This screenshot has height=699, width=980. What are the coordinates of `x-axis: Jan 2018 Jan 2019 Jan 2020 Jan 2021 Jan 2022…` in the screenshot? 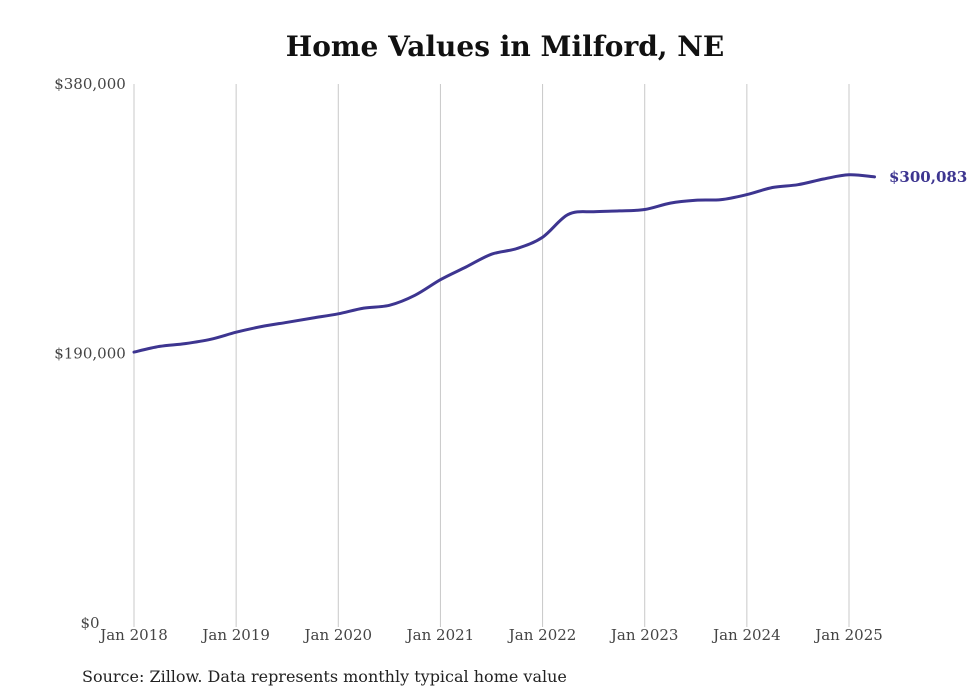 It's located at (490, 635).